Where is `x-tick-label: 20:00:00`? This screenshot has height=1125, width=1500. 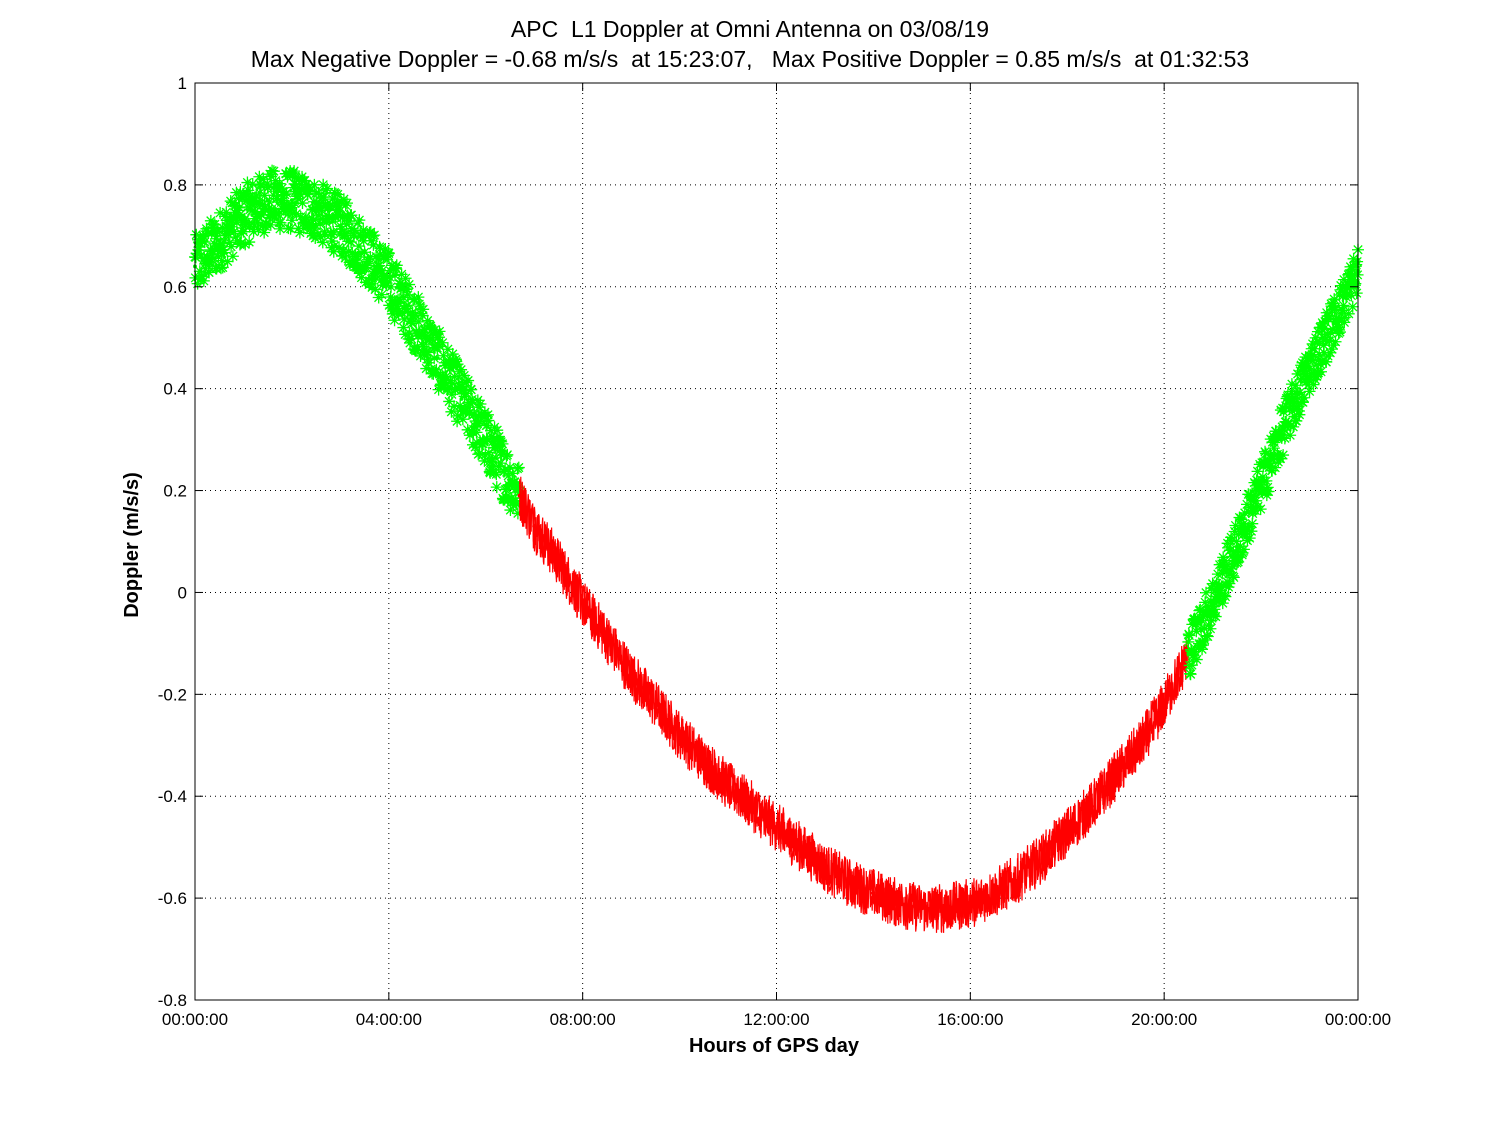 x-tick-label: 20:00:00 is located at coordinates (1164, 1019).